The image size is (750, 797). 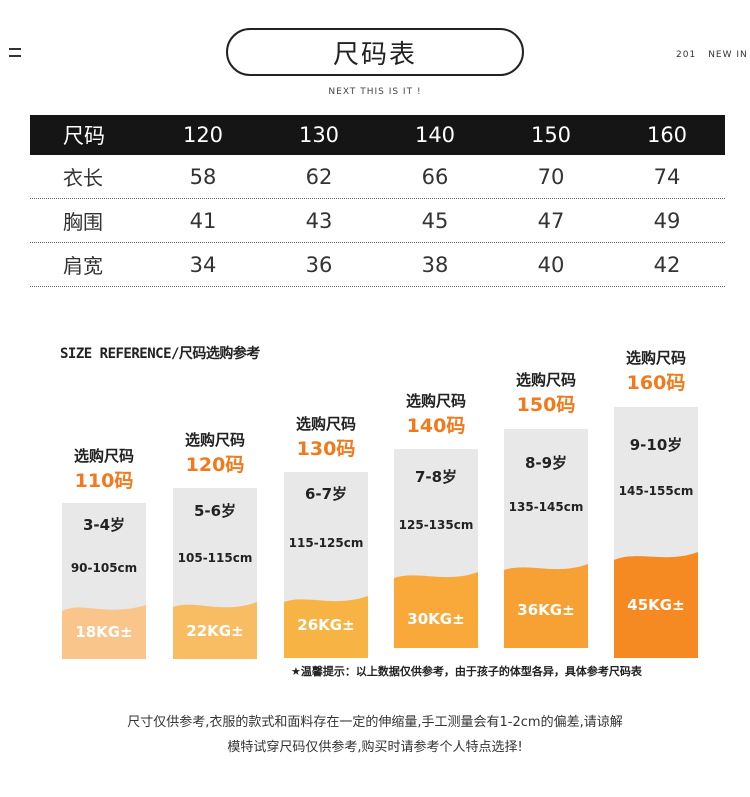 I want to click on table-cell: 62, so click(x=319, y=176).